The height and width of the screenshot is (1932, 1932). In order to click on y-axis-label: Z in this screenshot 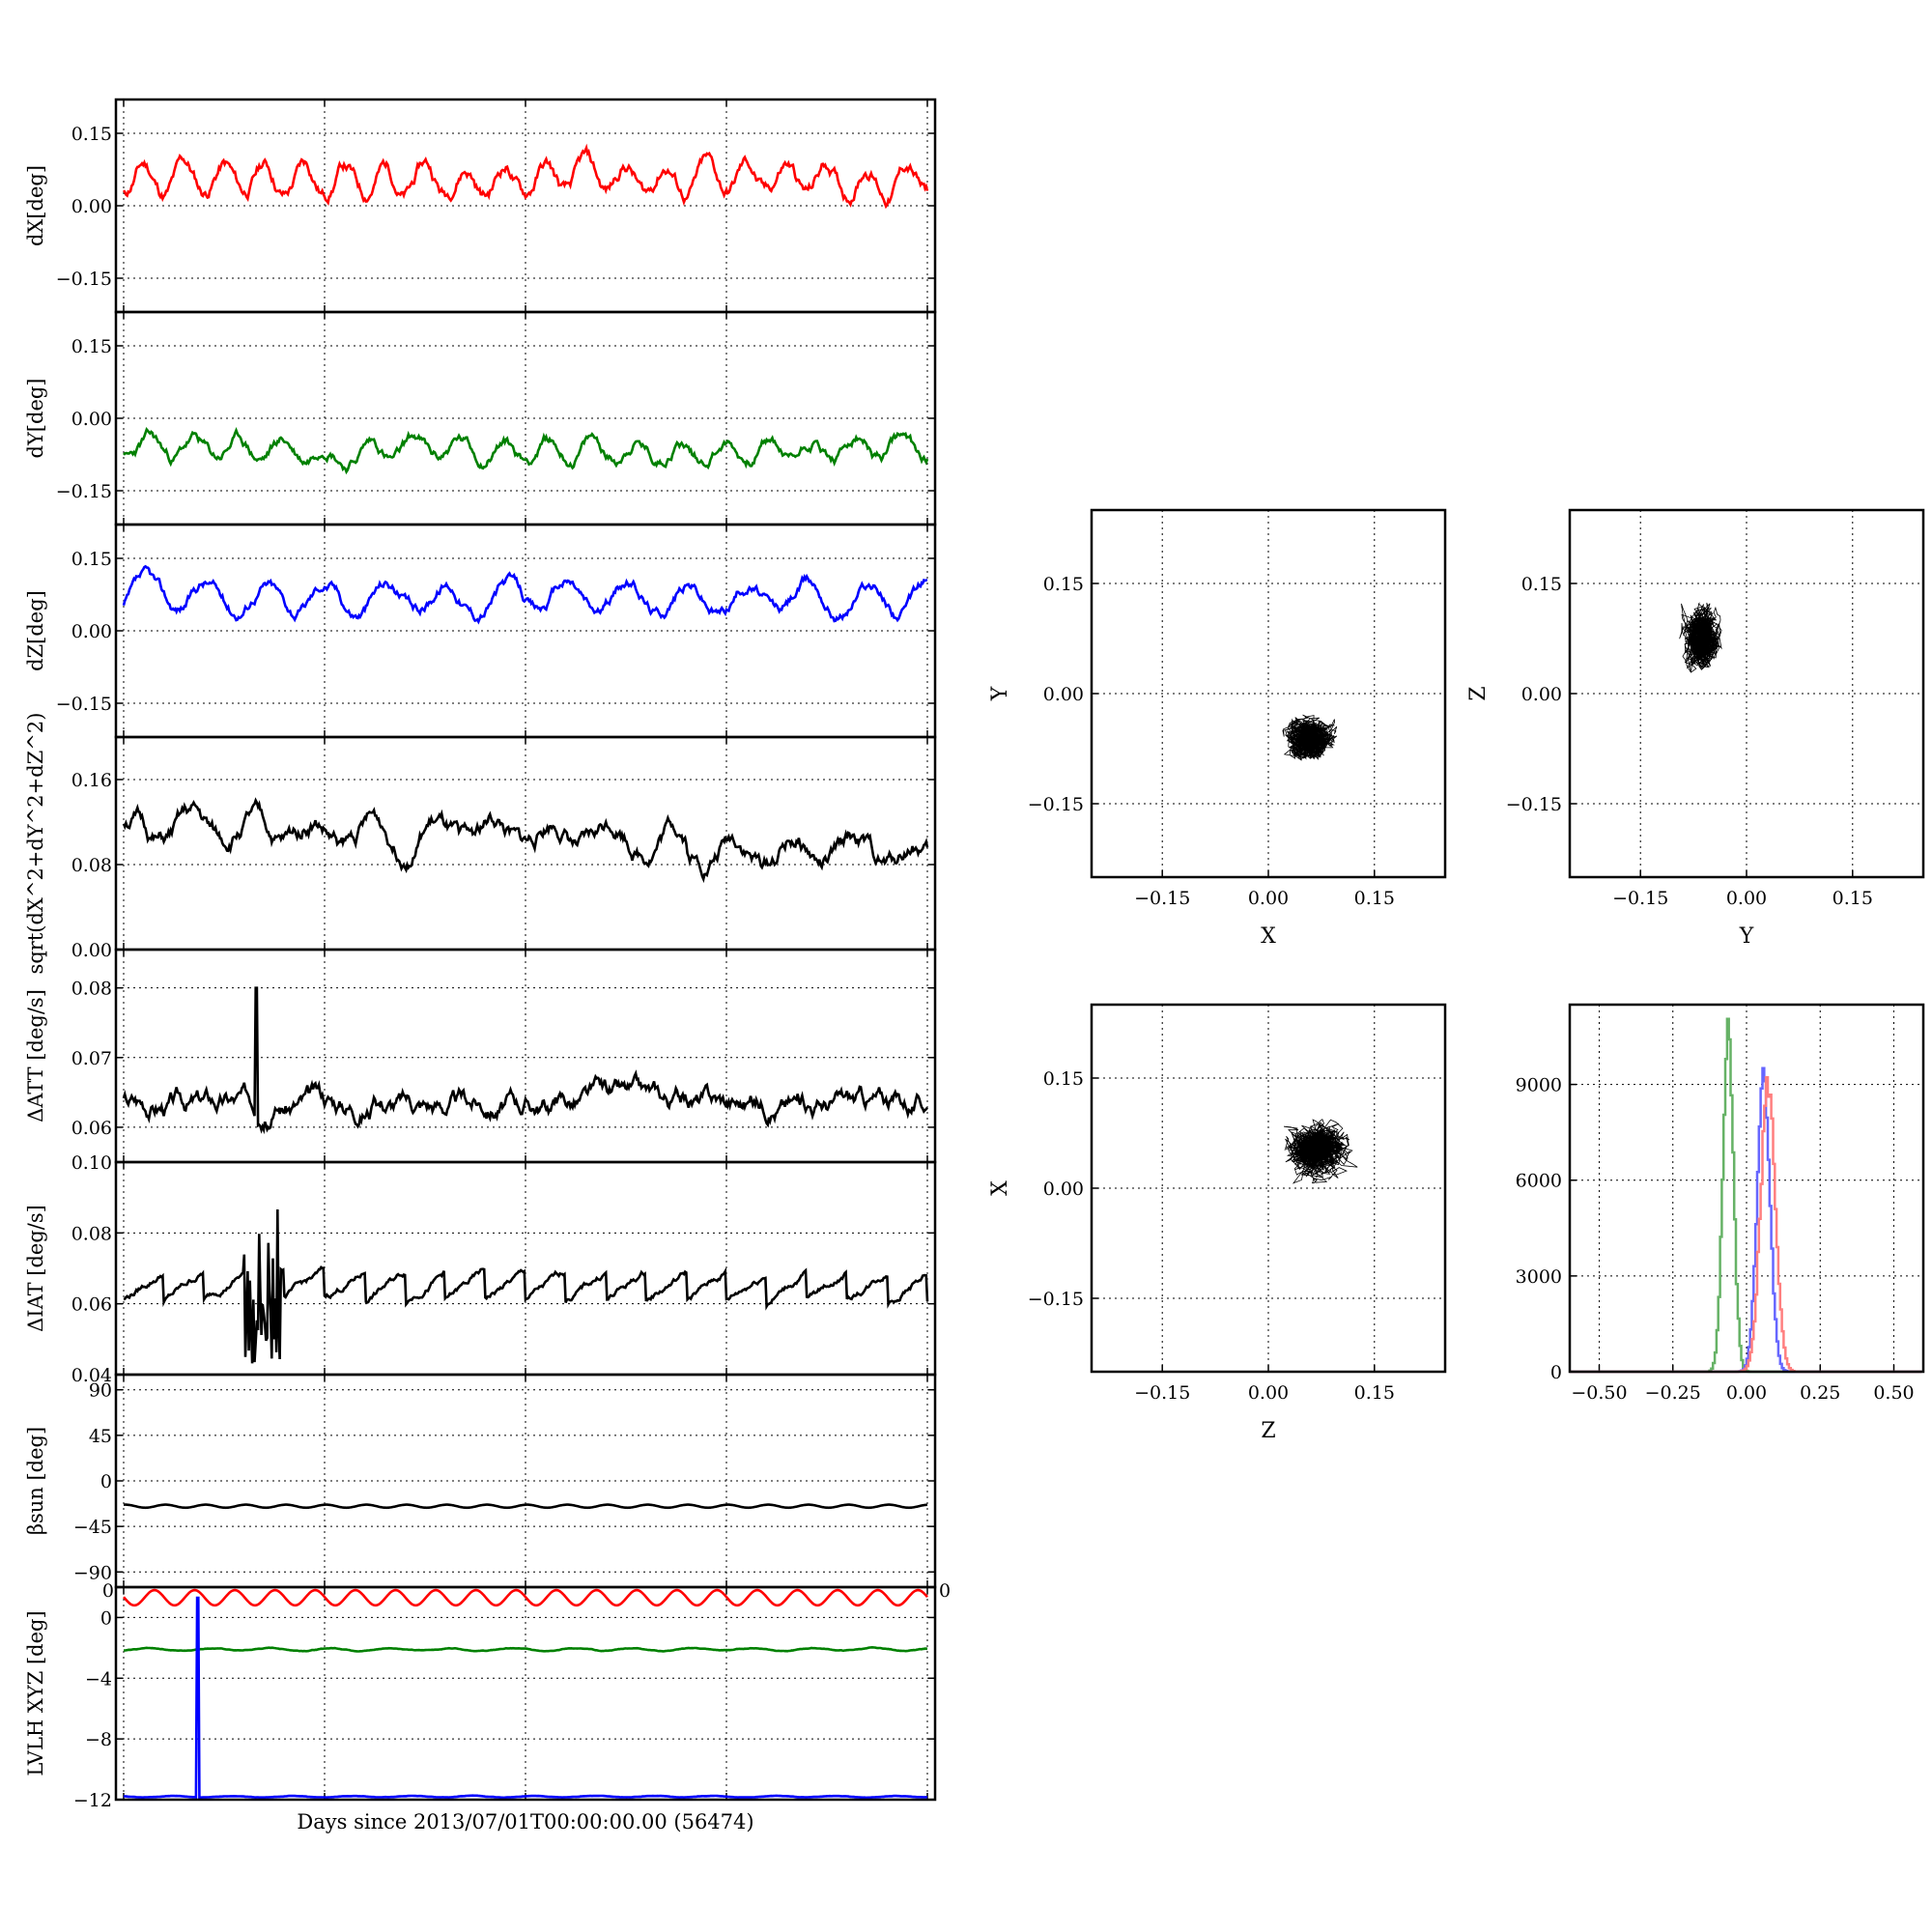, I will do `click(1478, 693)`.